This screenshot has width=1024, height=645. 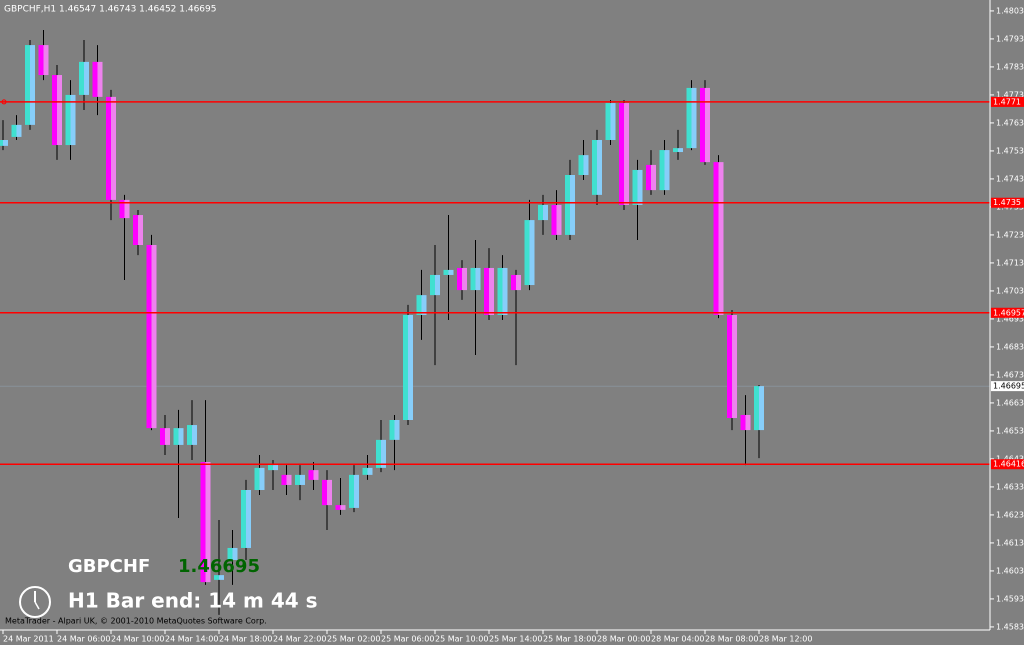 I want to click on level-label: 1.46416, so click(x=1008, y=464).